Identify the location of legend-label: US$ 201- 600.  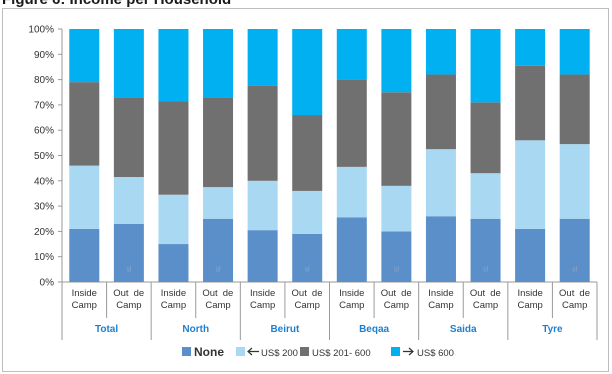
(341, 353).